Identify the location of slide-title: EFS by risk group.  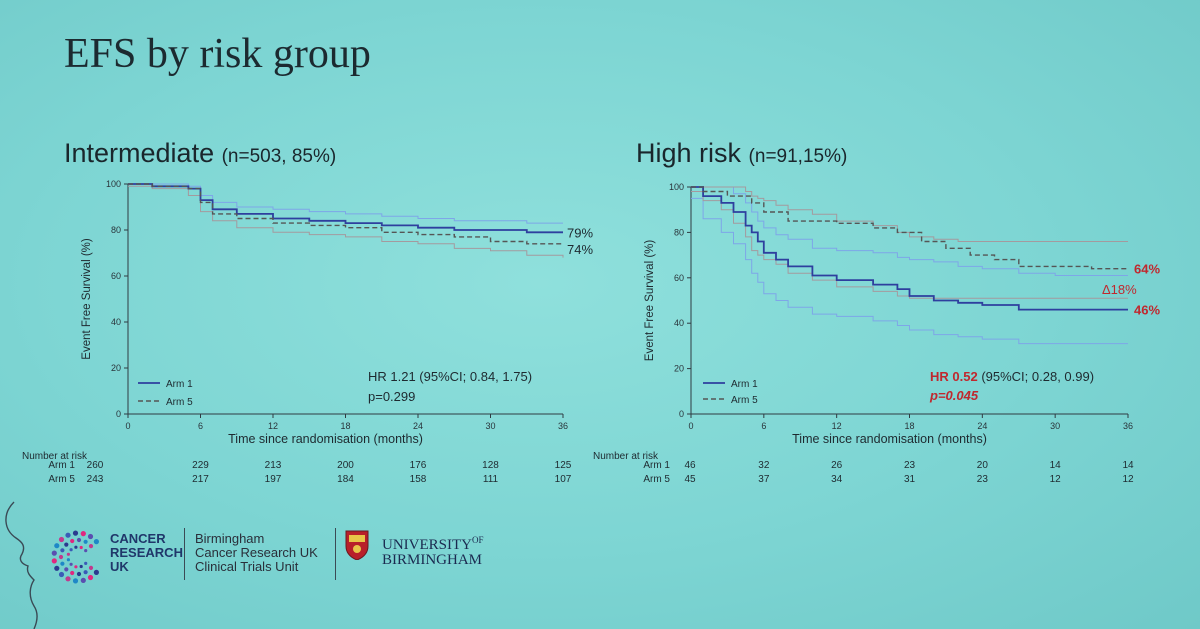
(217, 54).